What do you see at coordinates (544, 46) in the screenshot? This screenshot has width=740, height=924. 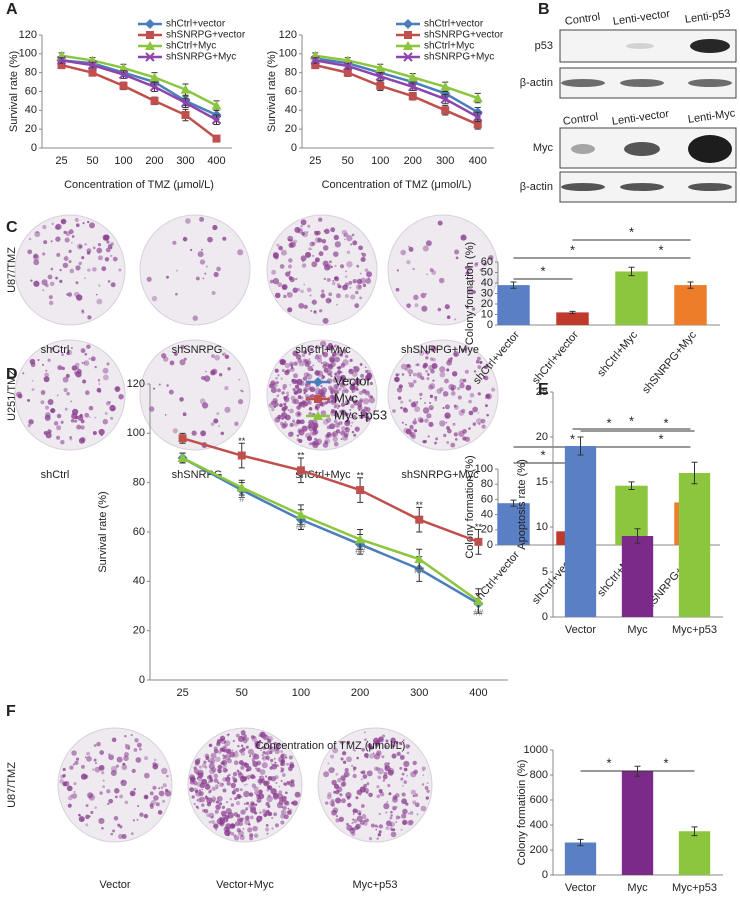 I see `blot-row: p53` at bounding box center [544, 46].